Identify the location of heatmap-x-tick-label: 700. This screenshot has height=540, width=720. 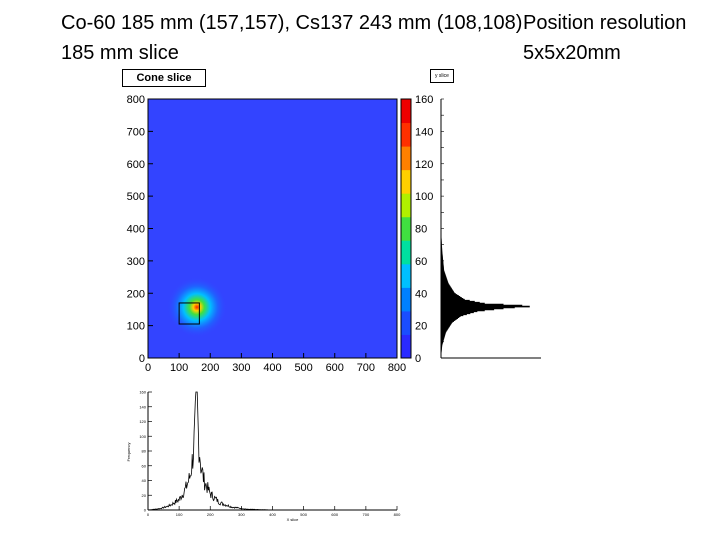
(366, 368).